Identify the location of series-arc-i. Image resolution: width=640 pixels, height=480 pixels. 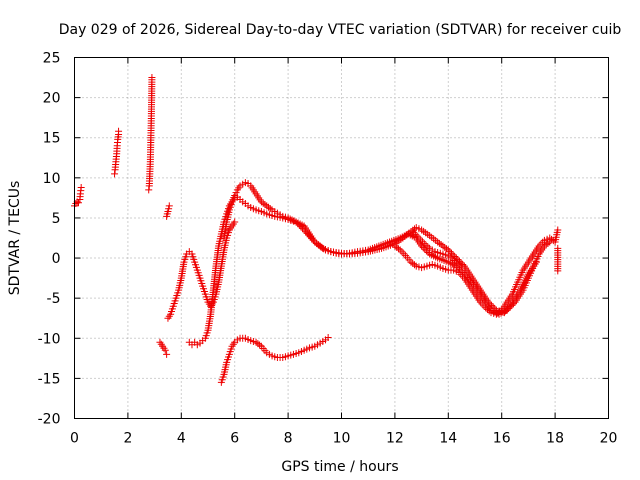
(476, 272).